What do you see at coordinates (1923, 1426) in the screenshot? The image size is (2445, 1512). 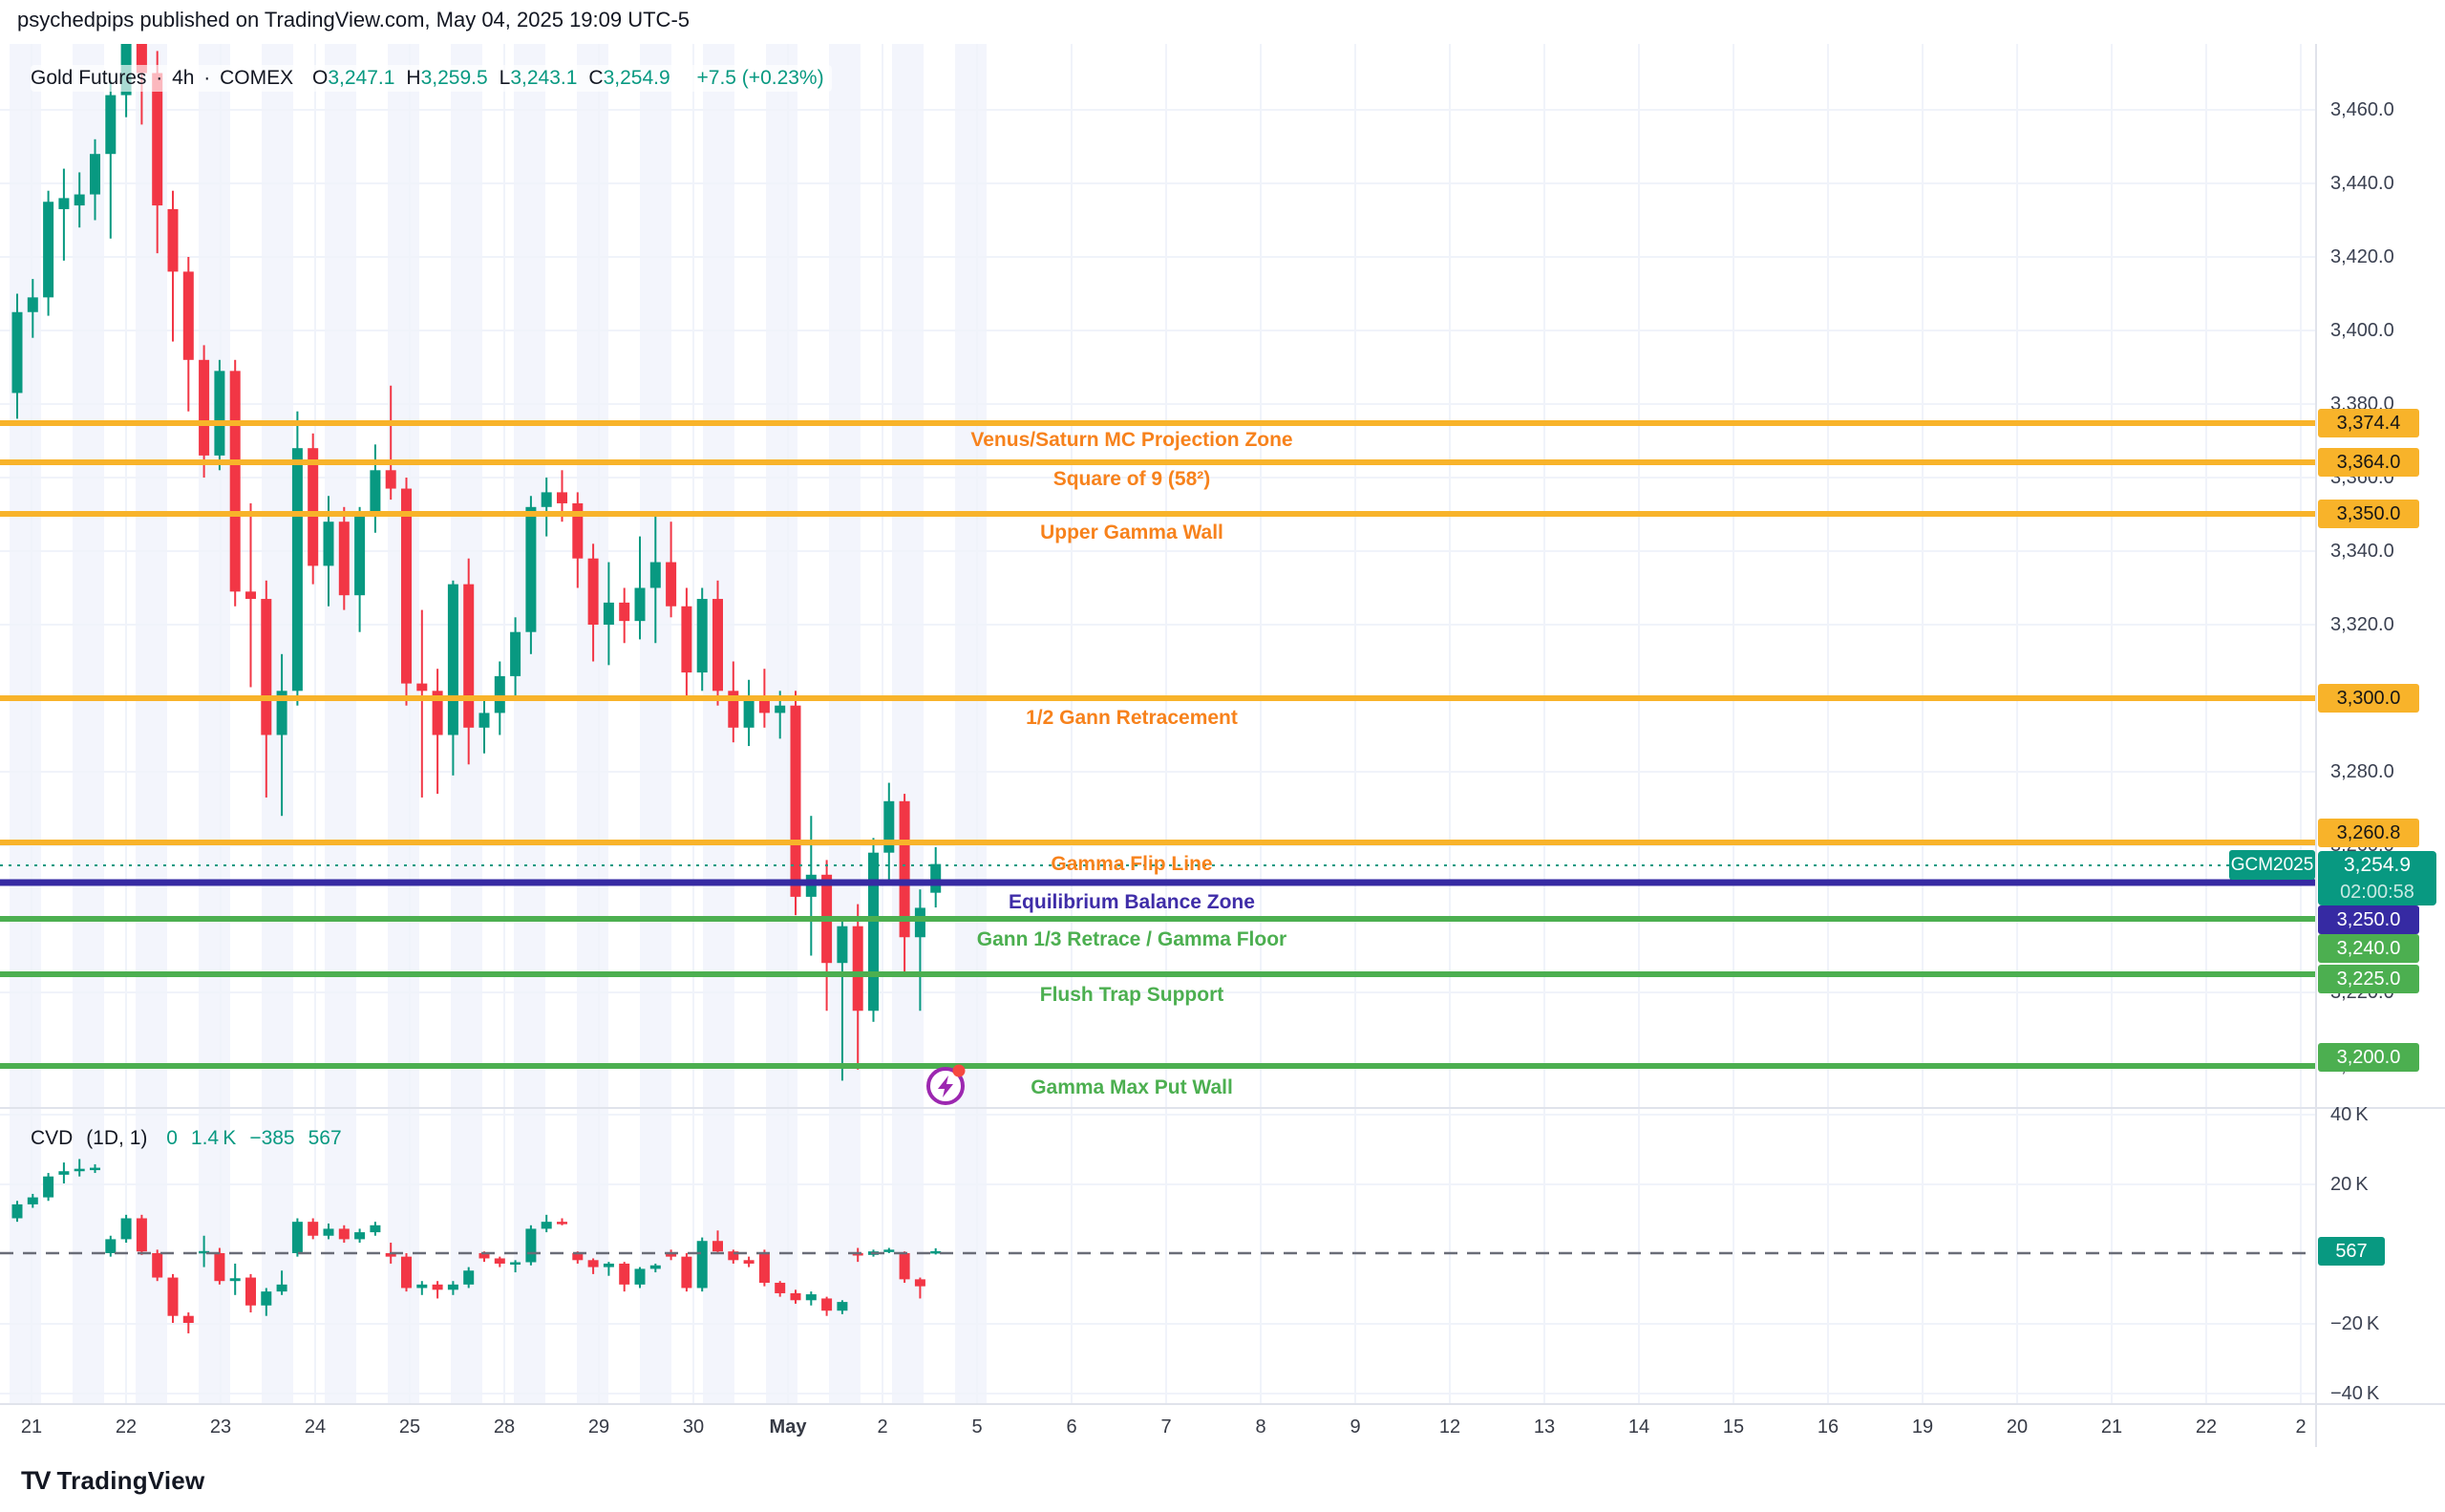 I see `time-tick: 19` at bounding box center [1923, 1426].